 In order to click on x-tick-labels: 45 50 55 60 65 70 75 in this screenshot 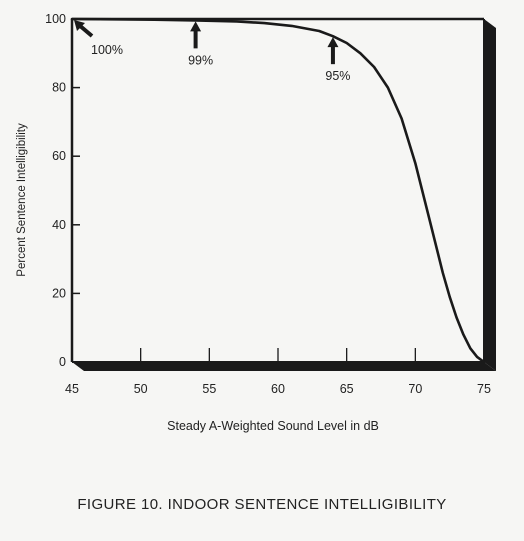, I will do `click(278, 389)`.